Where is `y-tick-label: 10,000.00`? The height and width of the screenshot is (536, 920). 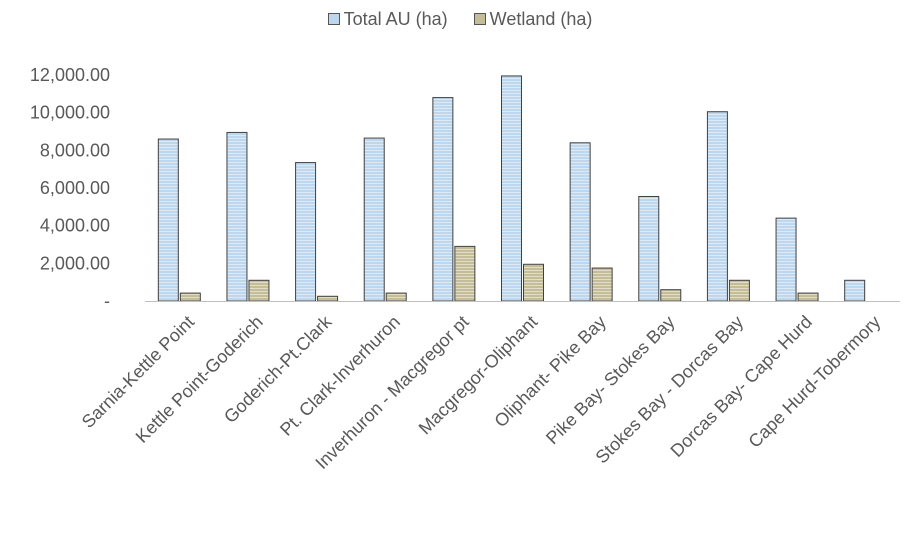
y-tick-label: 10,000.00 is located at coordinates (70, 113).